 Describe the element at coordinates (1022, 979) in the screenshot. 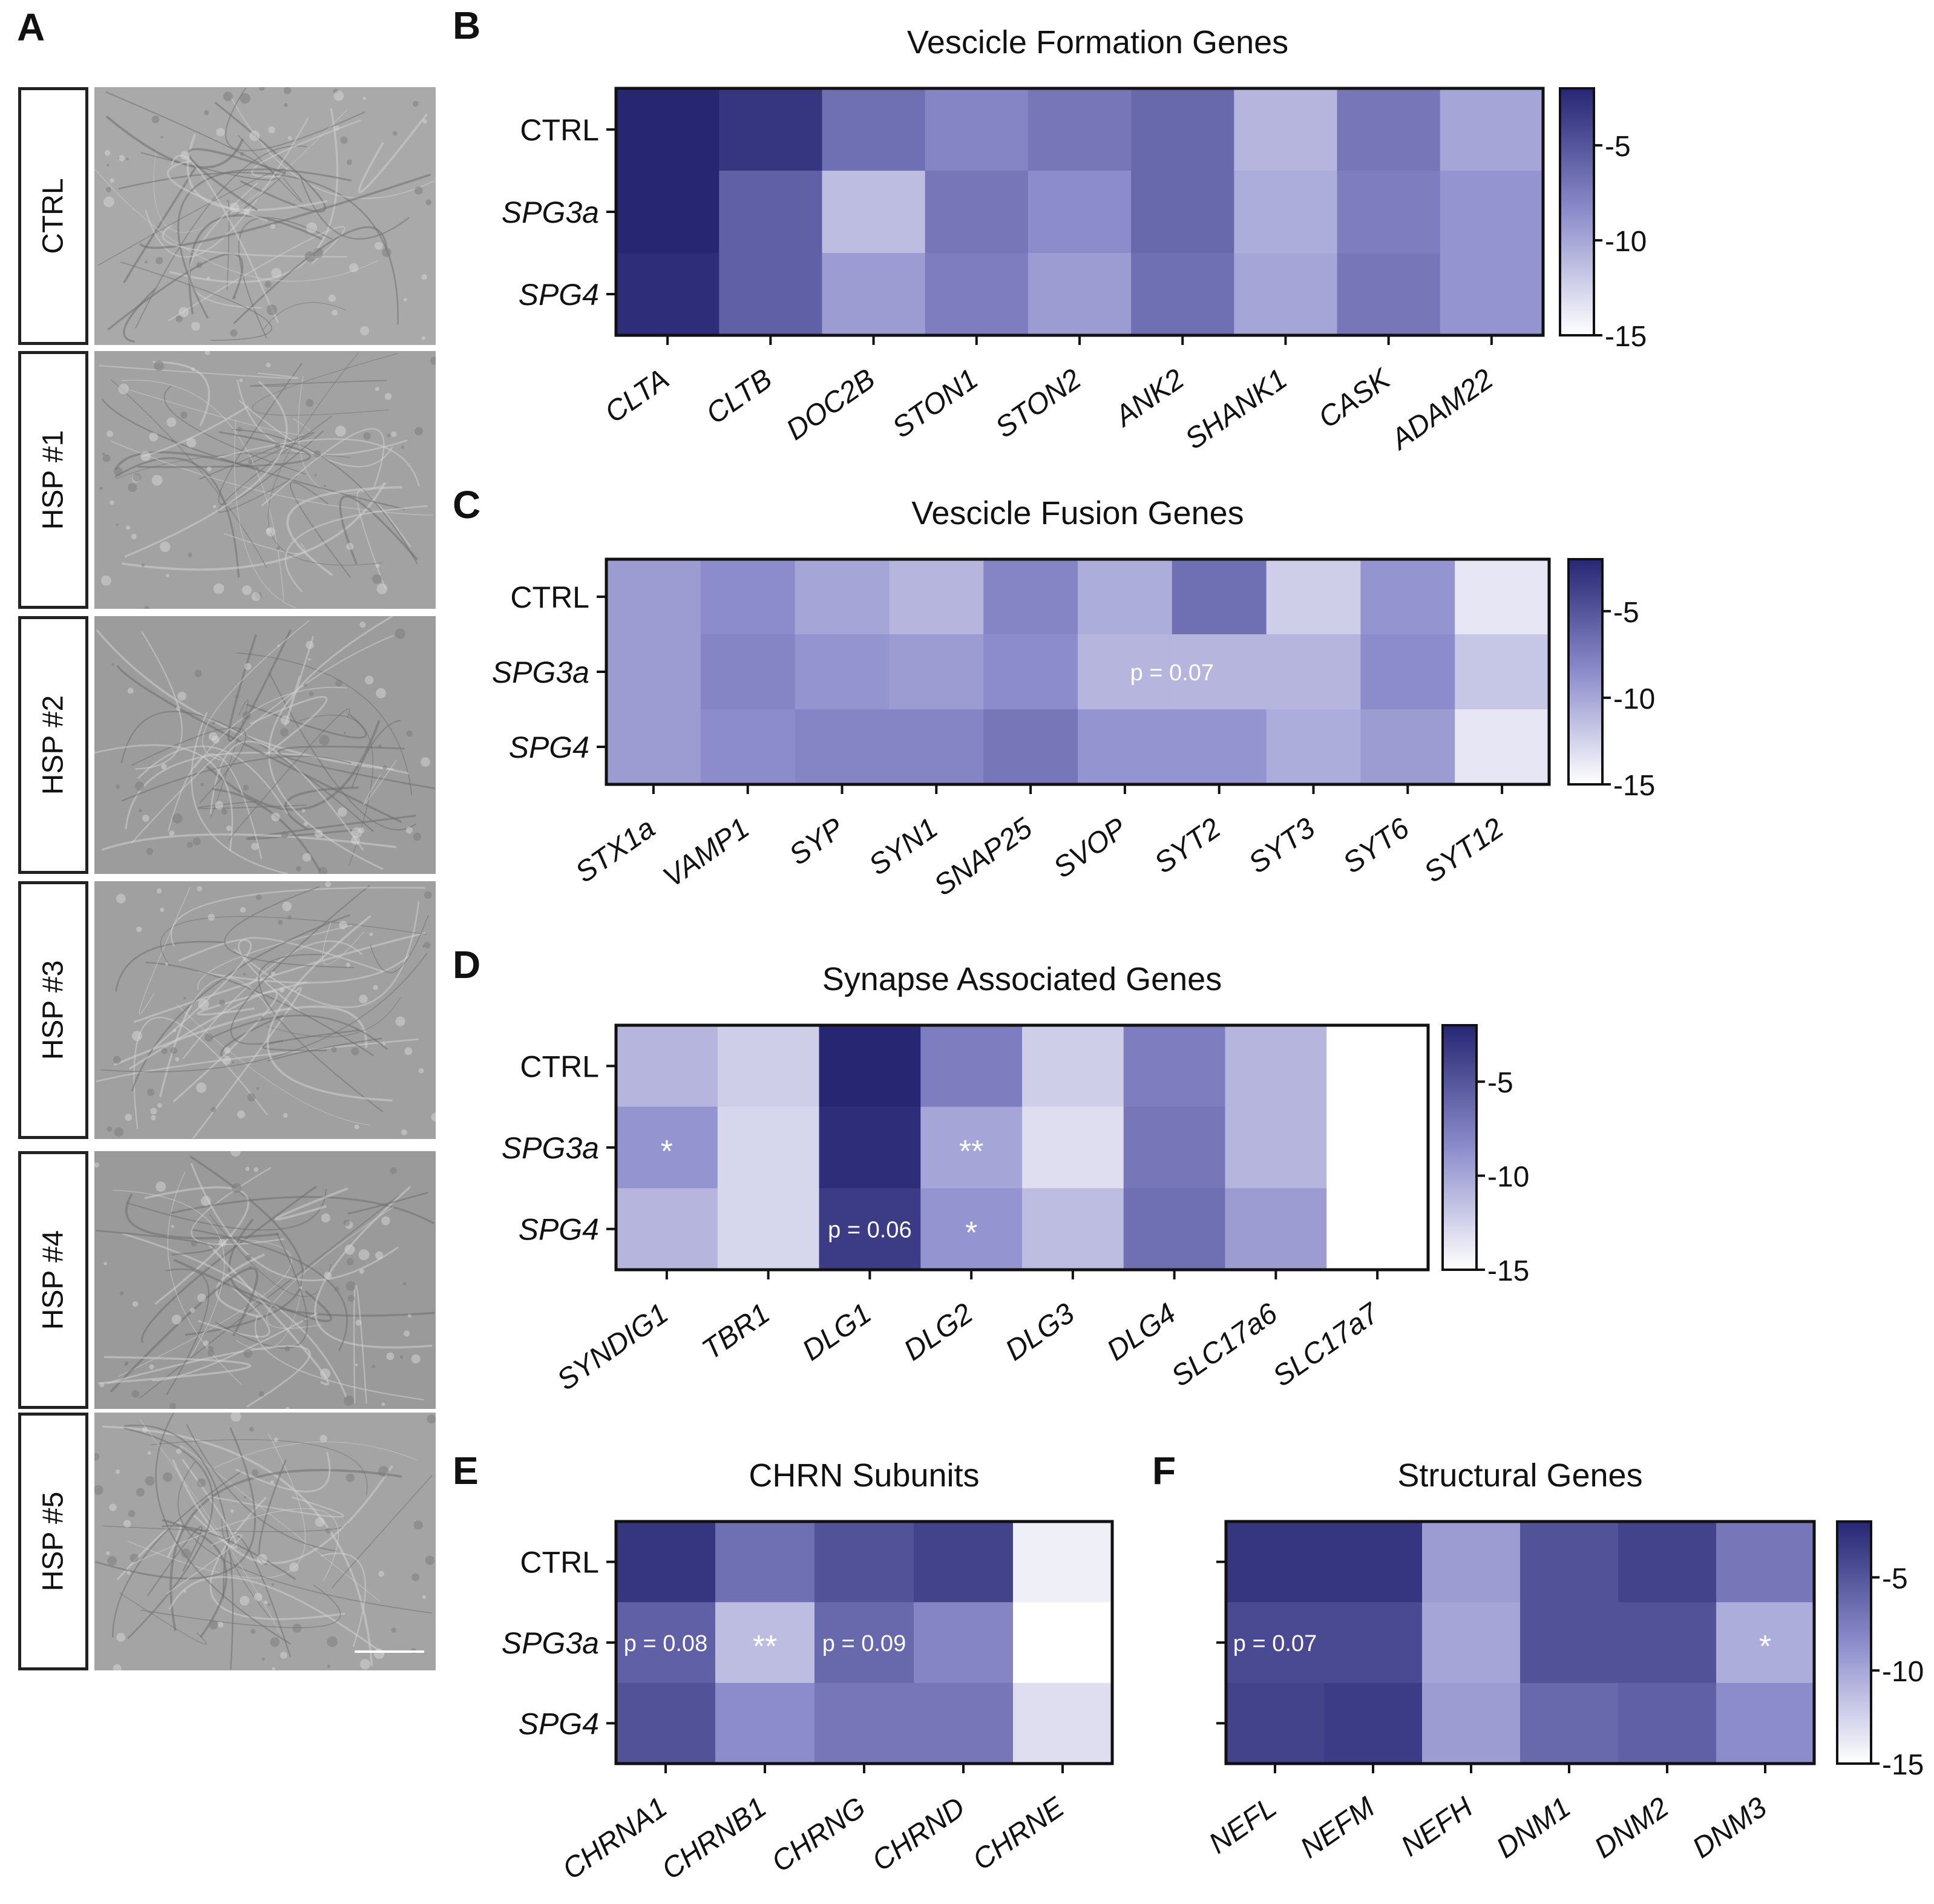

I see `chart-title: Synapse Associated Genes` at that location.